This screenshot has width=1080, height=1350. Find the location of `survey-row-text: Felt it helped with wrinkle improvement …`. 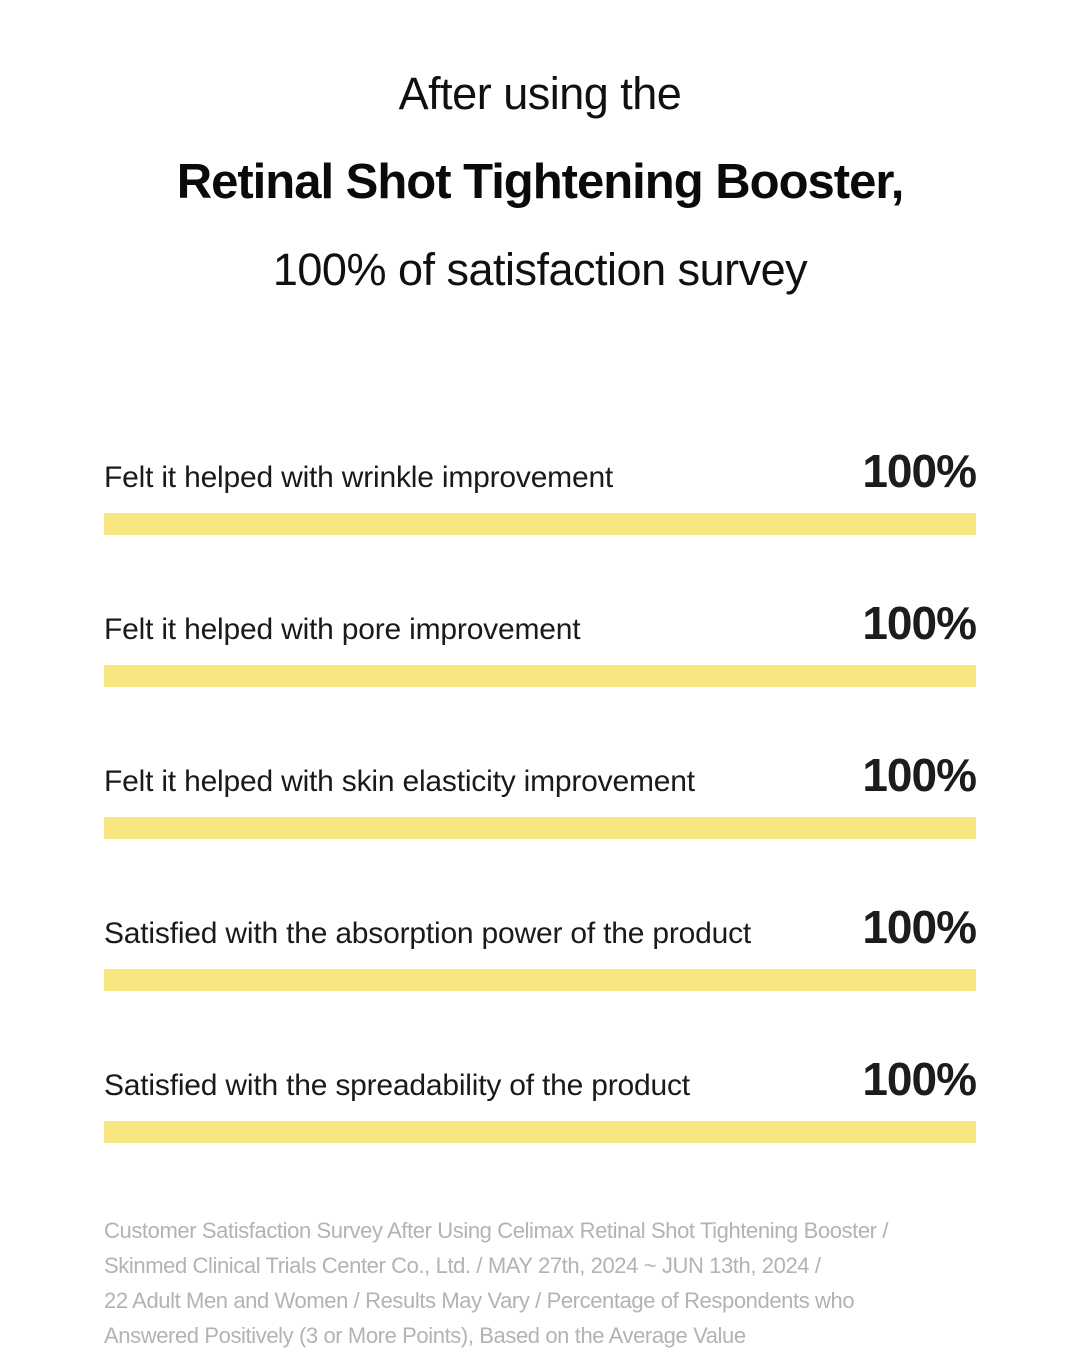

survey-row-text: Felt it helped with wrinkle improvement … is located at coordinates (540, 474).